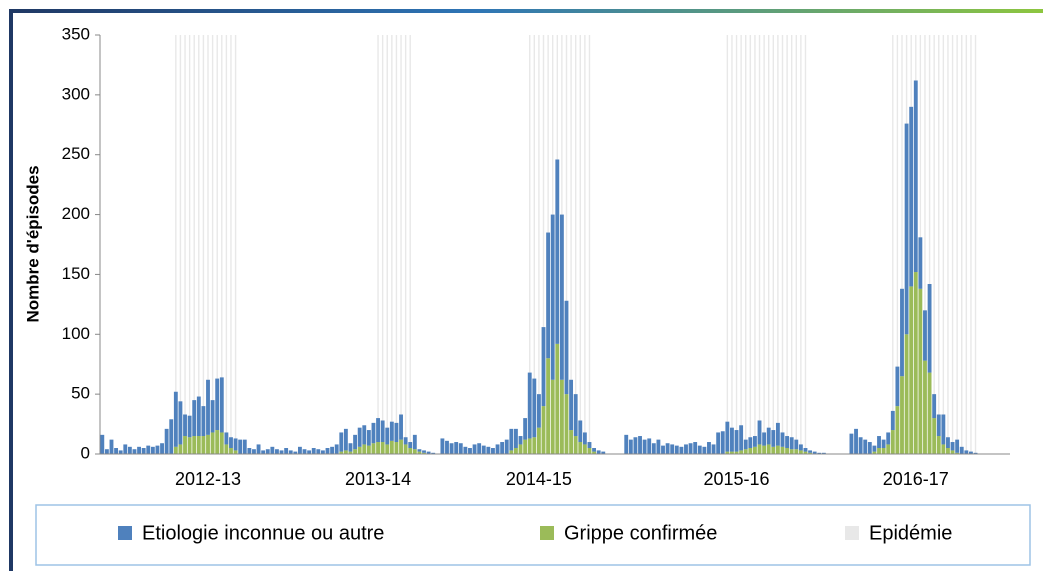  Describe the element at coordinates (76, 333) in the screenshot. I see `y-tick-label: 100` at that location.